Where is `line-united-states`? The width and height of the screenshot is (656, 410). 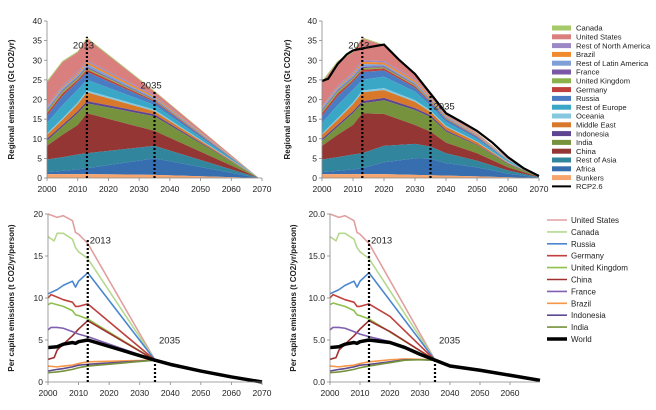 line-united-states is located at coordinates (101, 287).